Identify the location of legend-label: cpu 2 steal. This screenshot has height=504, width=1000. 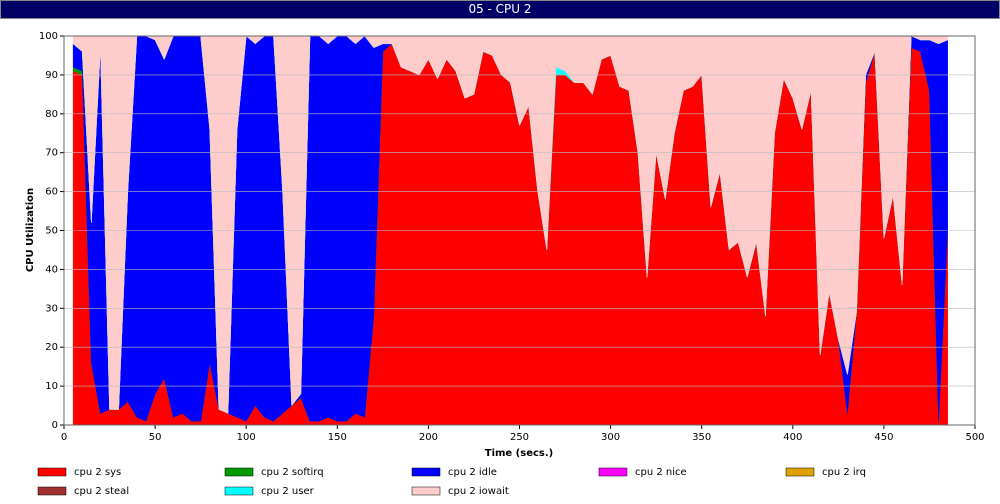
(101, 491).